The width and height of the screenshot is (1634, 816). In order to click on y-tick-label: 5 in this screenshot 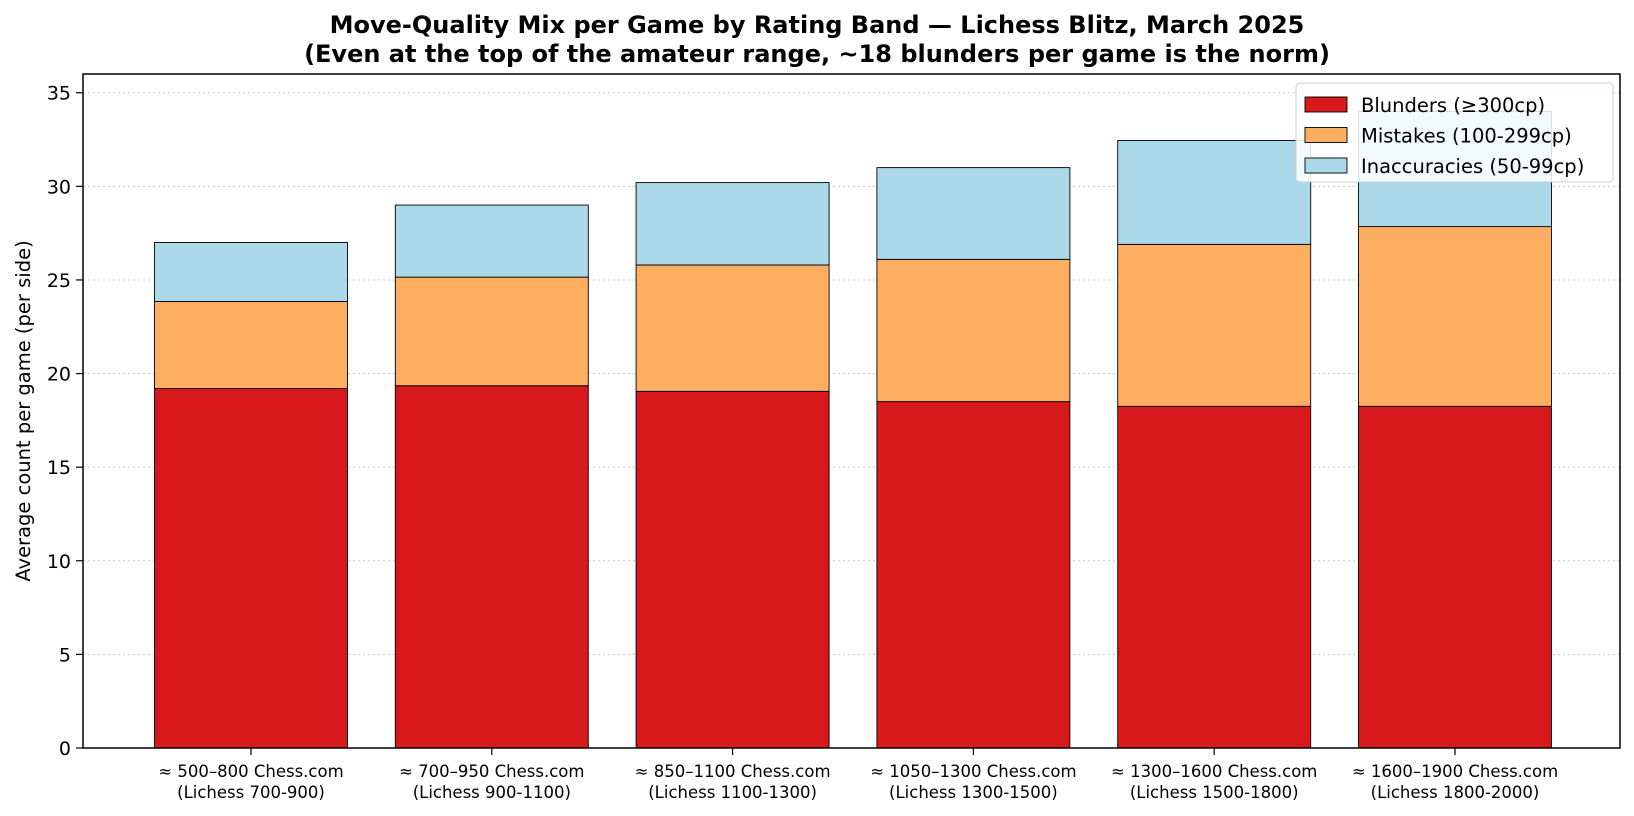, I will do `click(65, 655)`.